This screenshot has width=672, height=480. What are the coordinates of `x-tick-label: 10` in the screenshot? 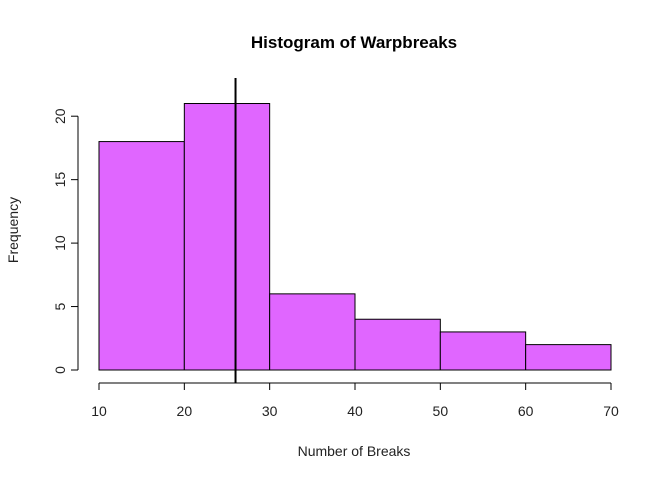 It's located at (99, 411).